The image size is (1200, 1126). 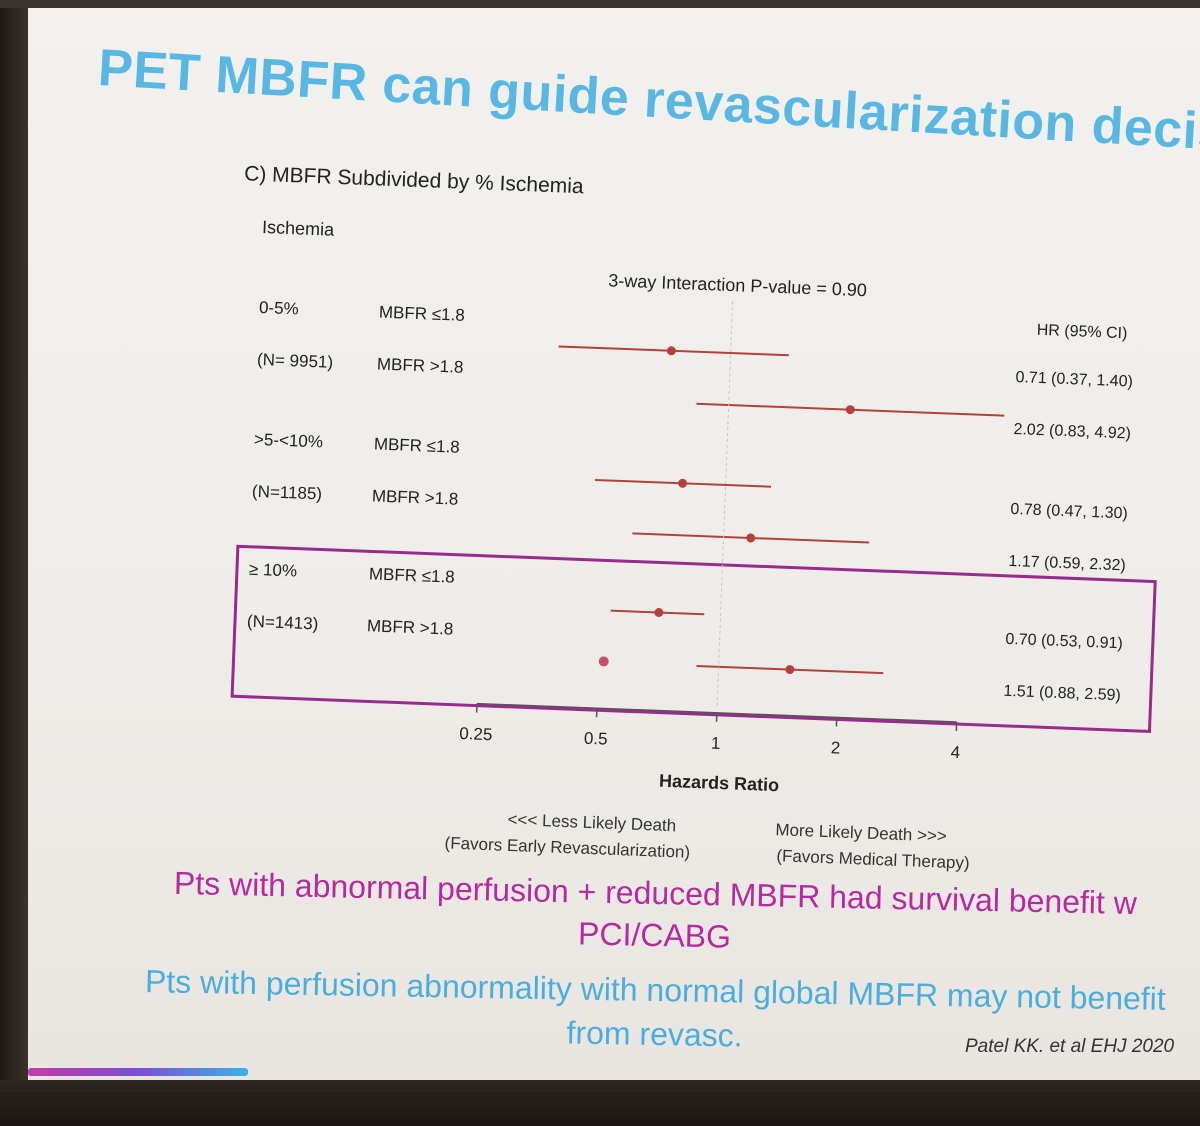 What do you see at coordinates (138, 1072) in the screenshot?
I see `slide-accent-bar` at bounding box center [138, 1072].